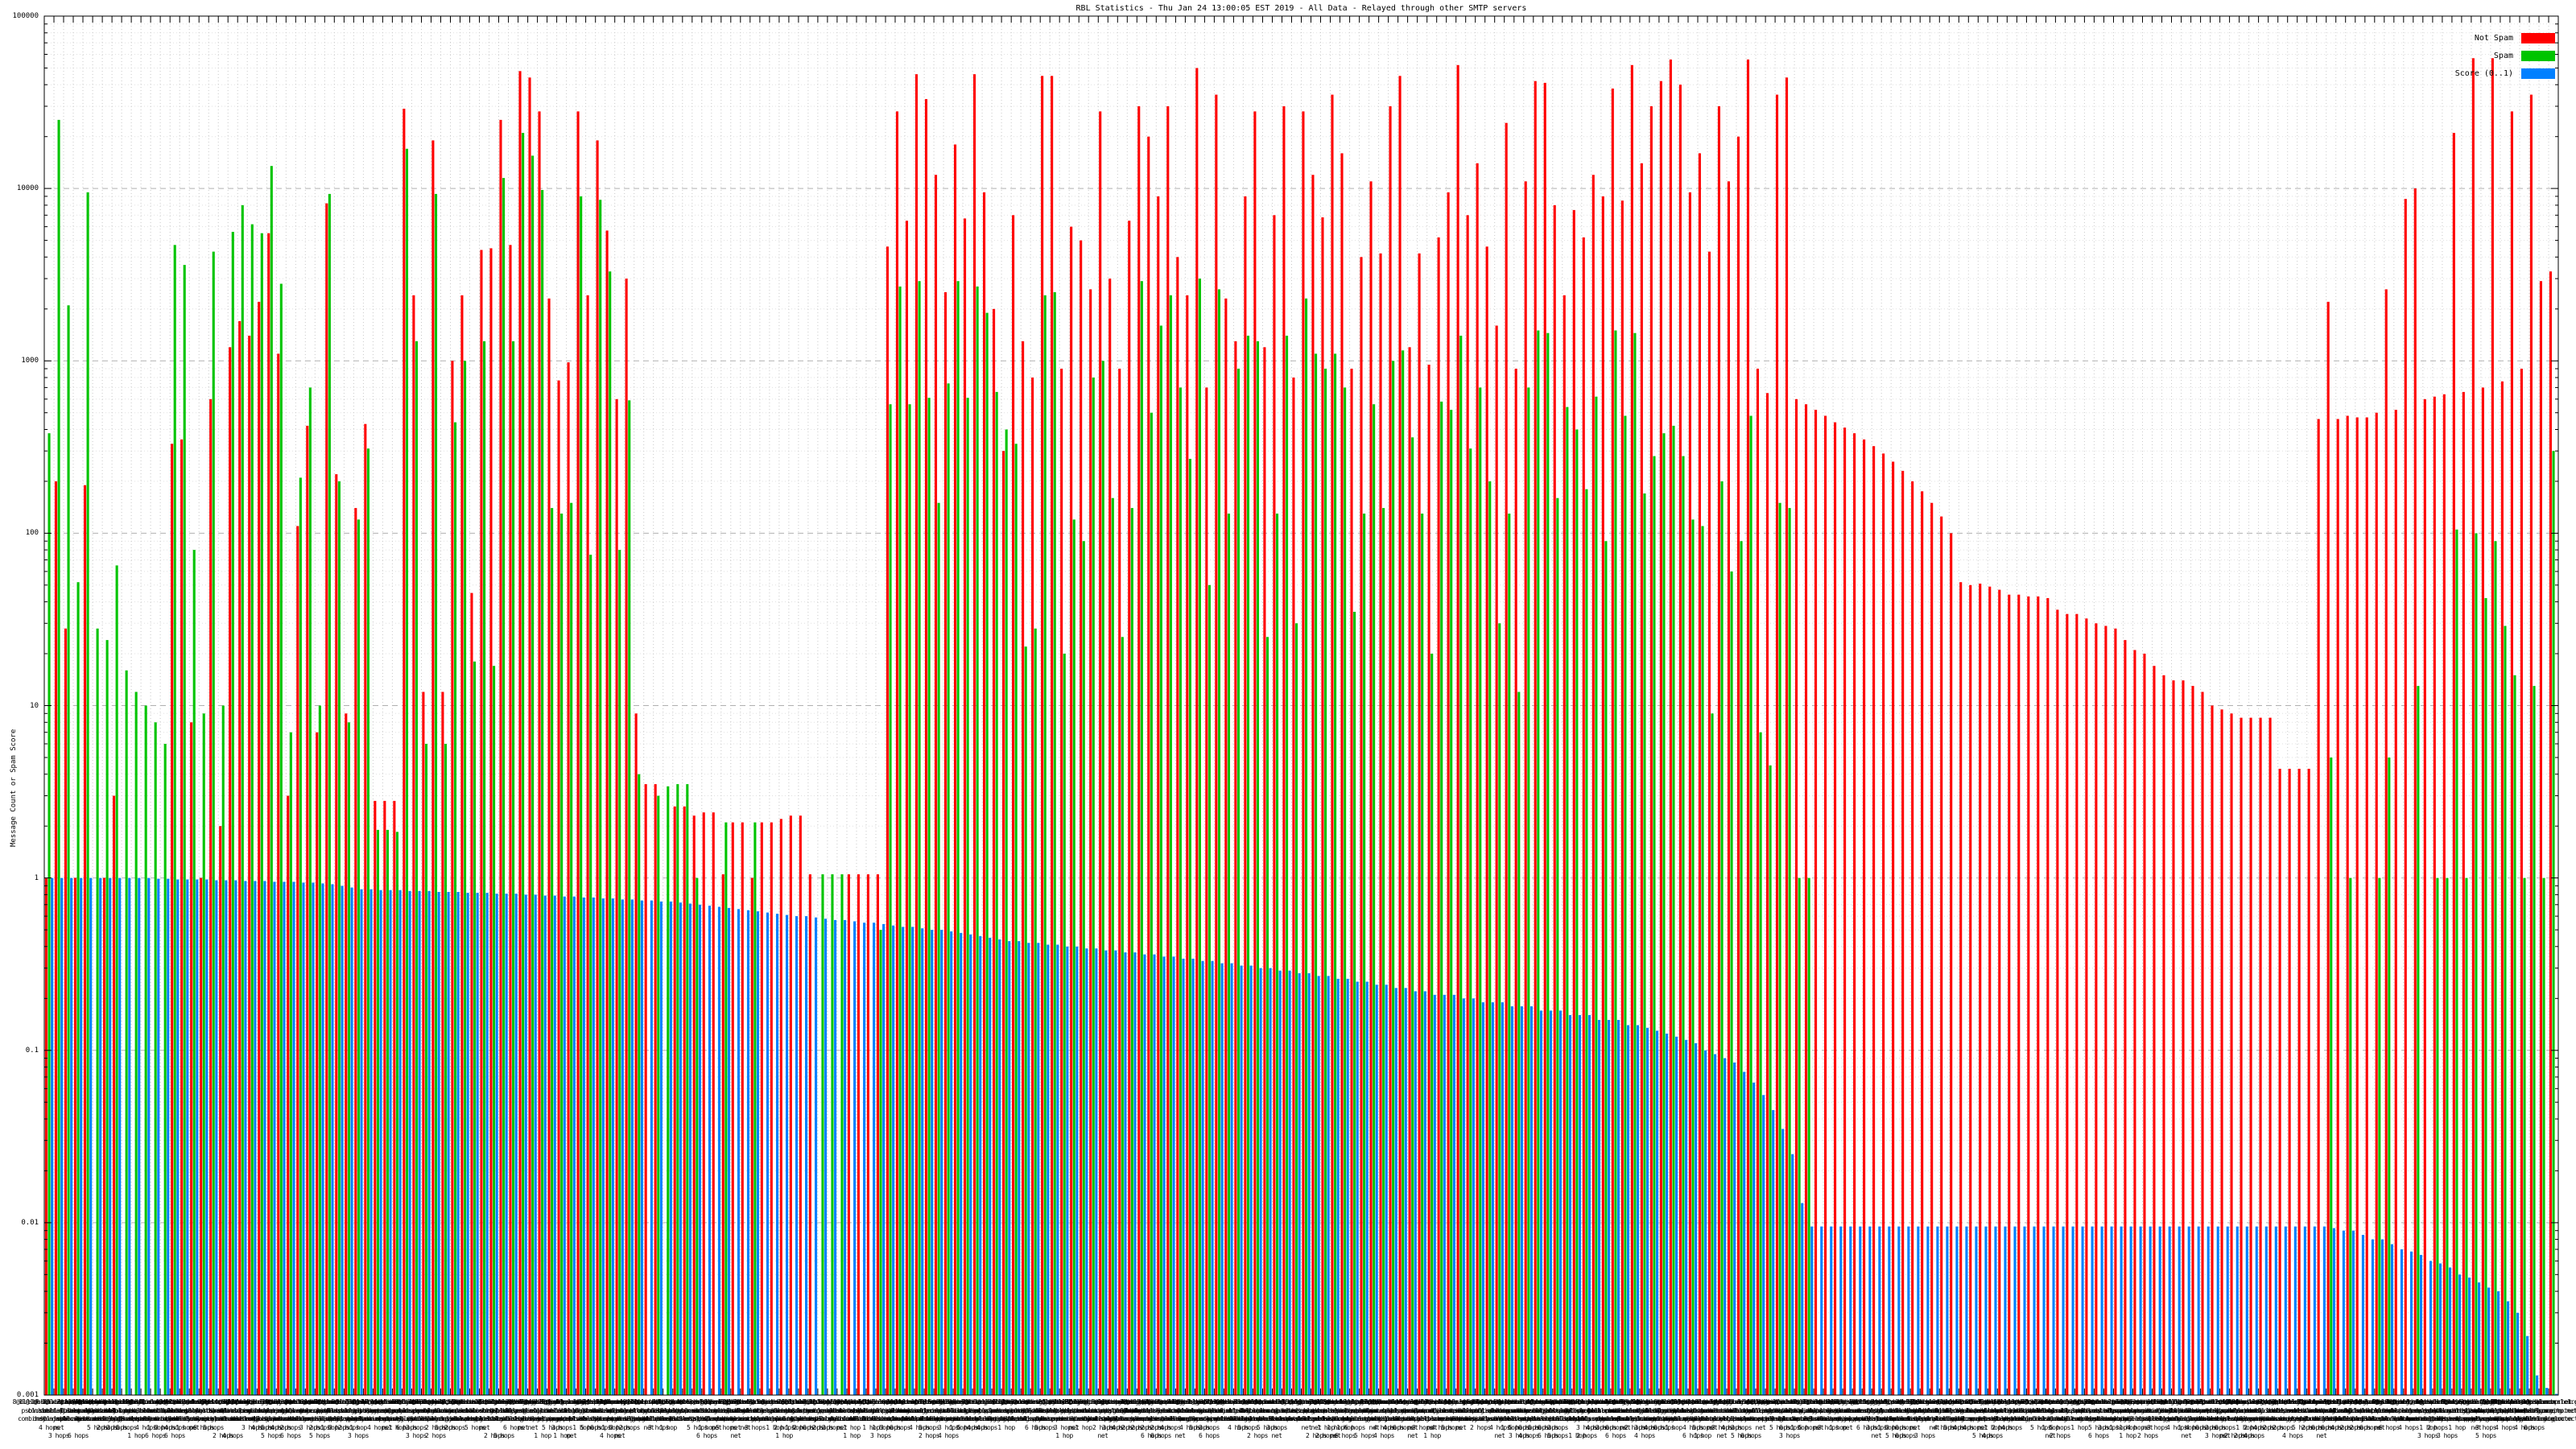 The image size is (2576, 1449). I want to click on legend-label: Score (0..1), so click(2483, 73).